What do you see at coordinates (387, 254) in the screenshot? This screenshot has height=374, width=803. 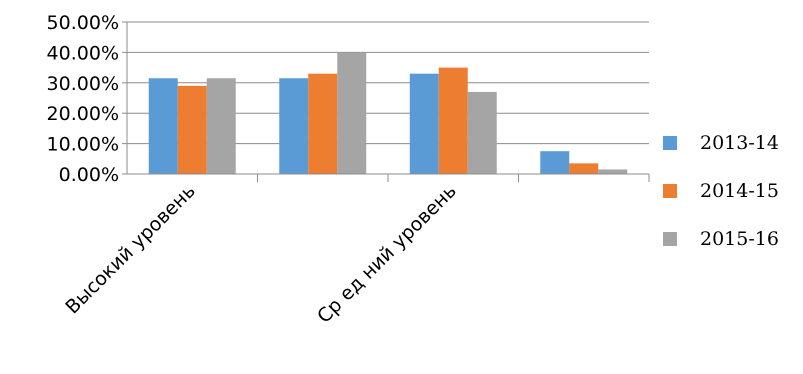 I see `category-label: Ср ед ний уровень` at bounding box center [387, 254].